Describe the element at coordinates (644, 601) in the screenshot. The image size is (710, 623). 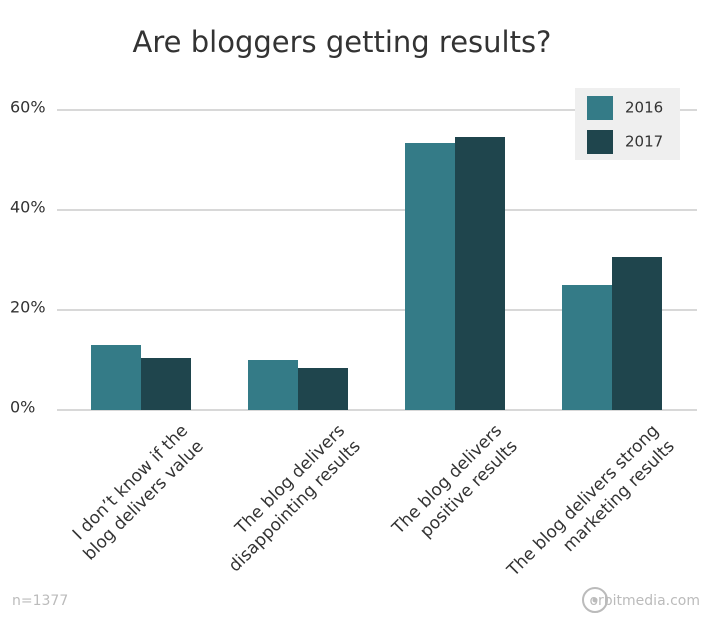
I see `source: orbitmedia.com` at that location.